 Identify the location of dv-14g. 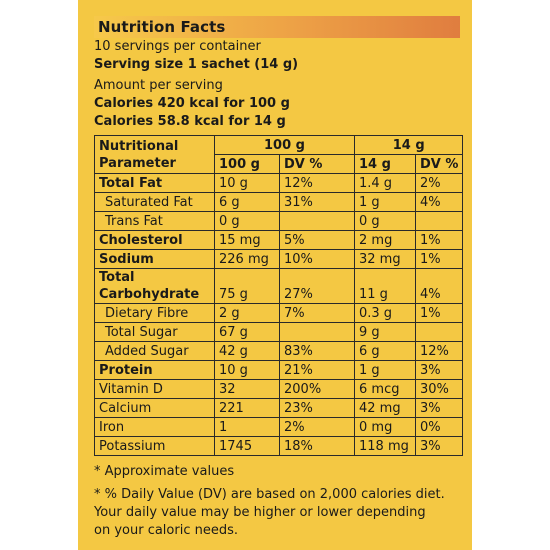
(439, 221).